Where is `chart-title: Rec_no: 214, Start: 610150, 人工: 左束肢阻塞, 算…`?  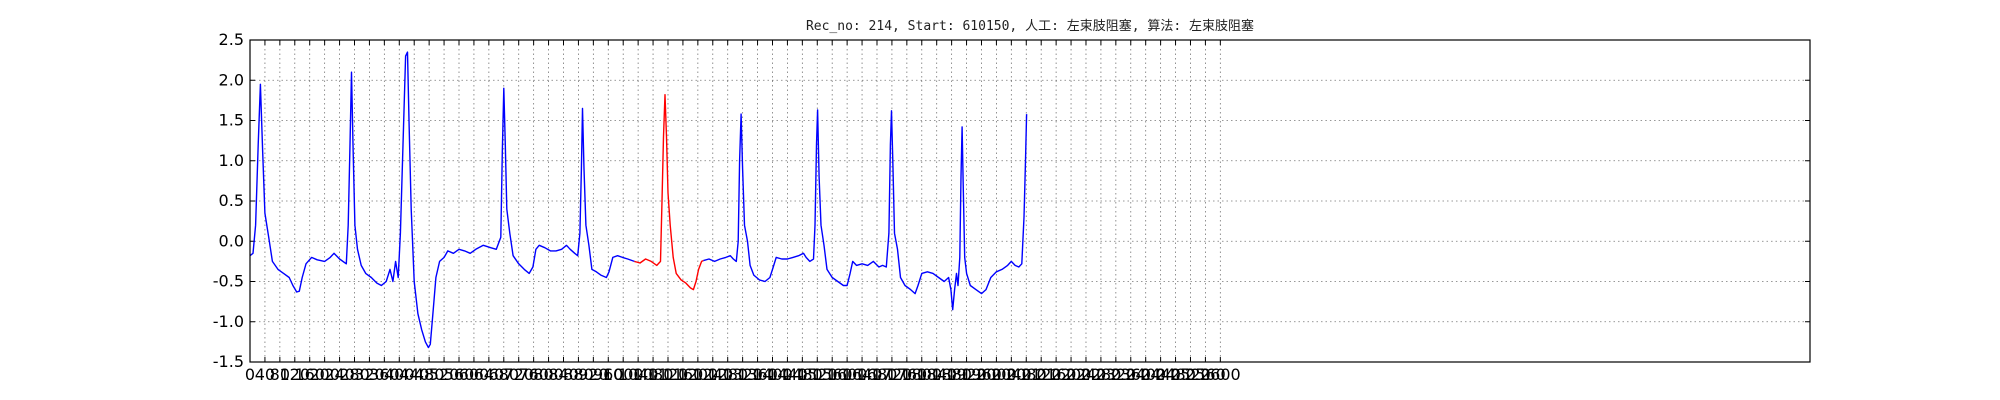 chart-title: Rec_no: 214, Start: 610150, 人工: 左束肢阻塞, 算… is located at coordinates (1030, 26).